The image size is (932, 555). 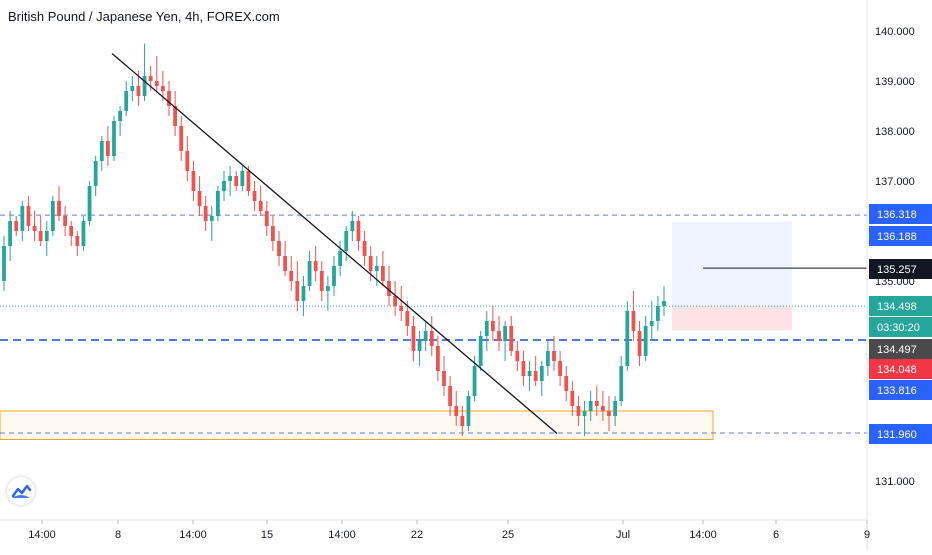 I want to click on price-axis-tick-label: 137.000, so click(x=895, y=182).